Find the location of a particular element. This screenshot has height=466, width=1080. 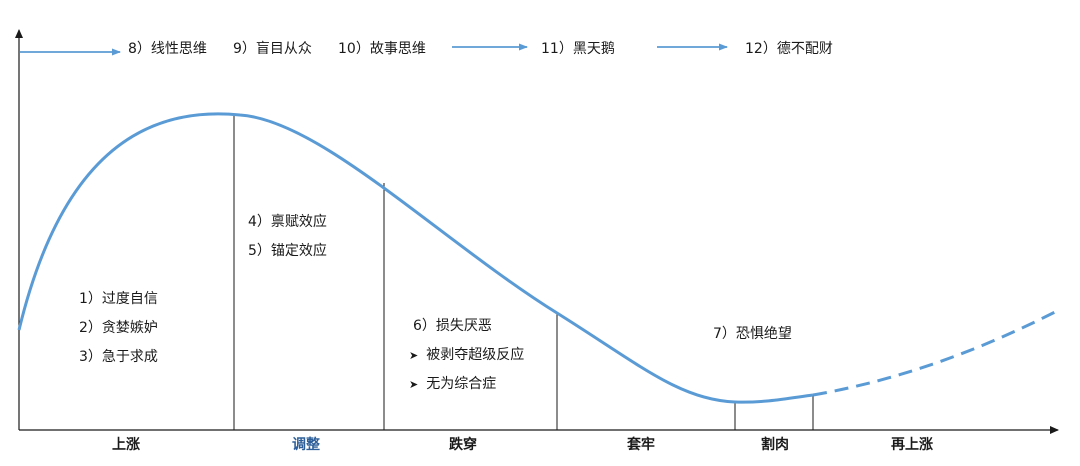

fall-zone-notes: 6）损失厌恶 ➤ 被剥夺超级反应 ➤ 无为综合症 is located at coordinates (466, 359).